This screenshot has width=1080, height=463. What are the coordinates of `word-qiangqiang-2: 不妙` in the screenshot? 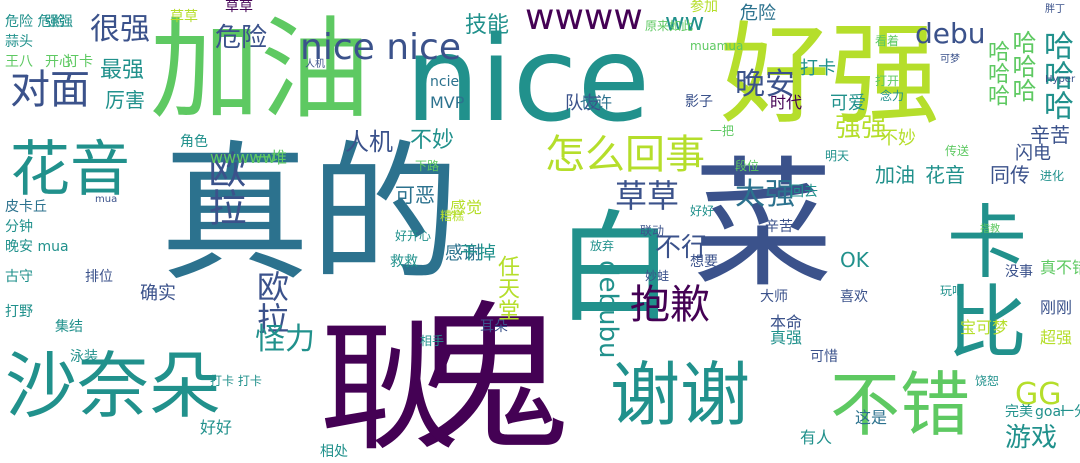 It's located at (898, 138).